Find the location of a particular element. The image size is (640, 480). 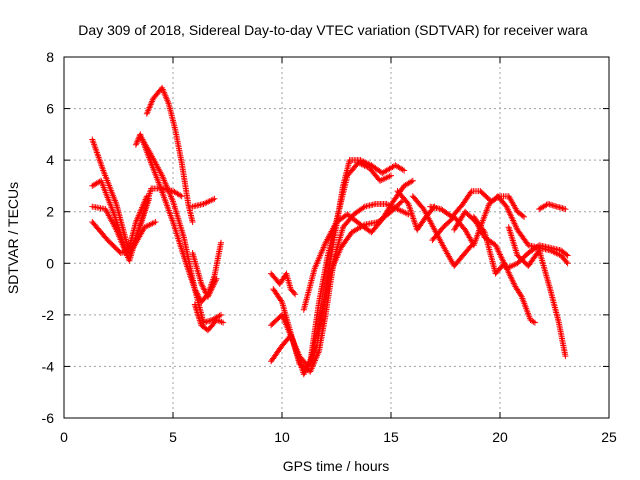

y-tick-label: 0 is located at coordinates (50, 263).